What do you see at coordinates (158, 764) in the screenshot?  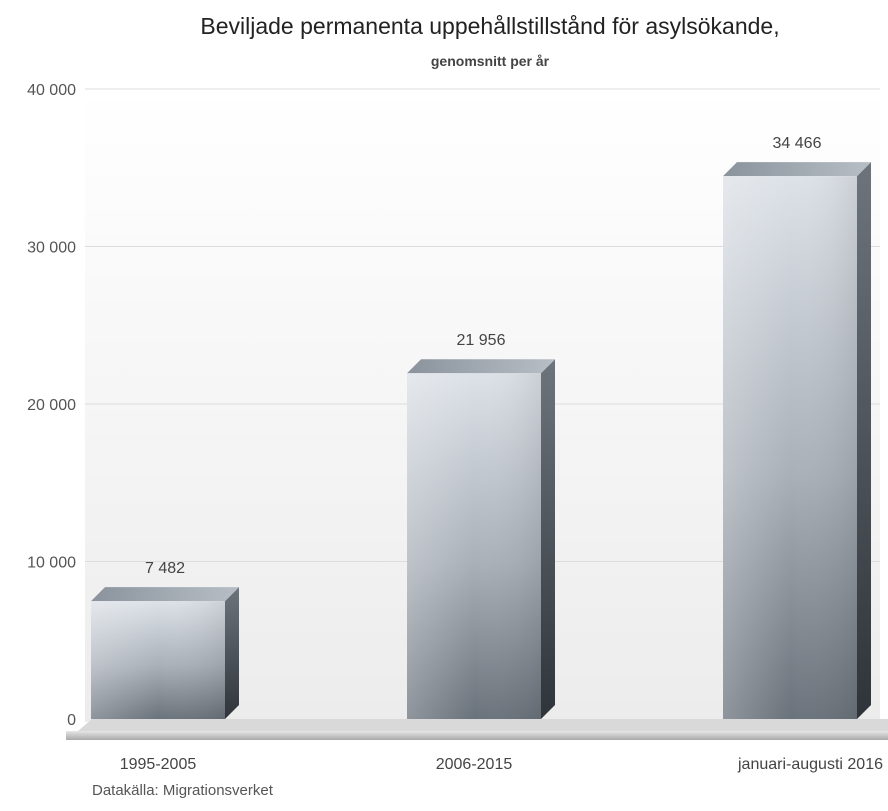 I see `x-tick-label: 1995-2005` at bounding box center [158, 764].